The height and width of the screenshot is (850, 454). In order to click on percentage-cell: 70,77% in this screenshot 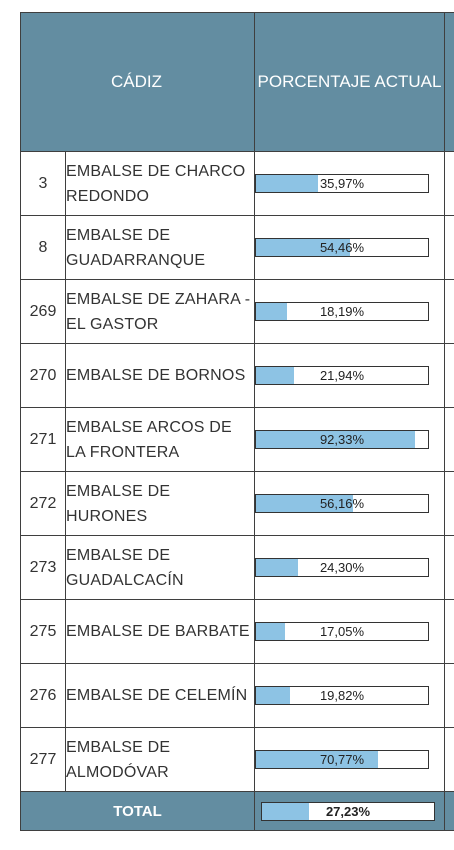, I will do `click(349, 759)`.